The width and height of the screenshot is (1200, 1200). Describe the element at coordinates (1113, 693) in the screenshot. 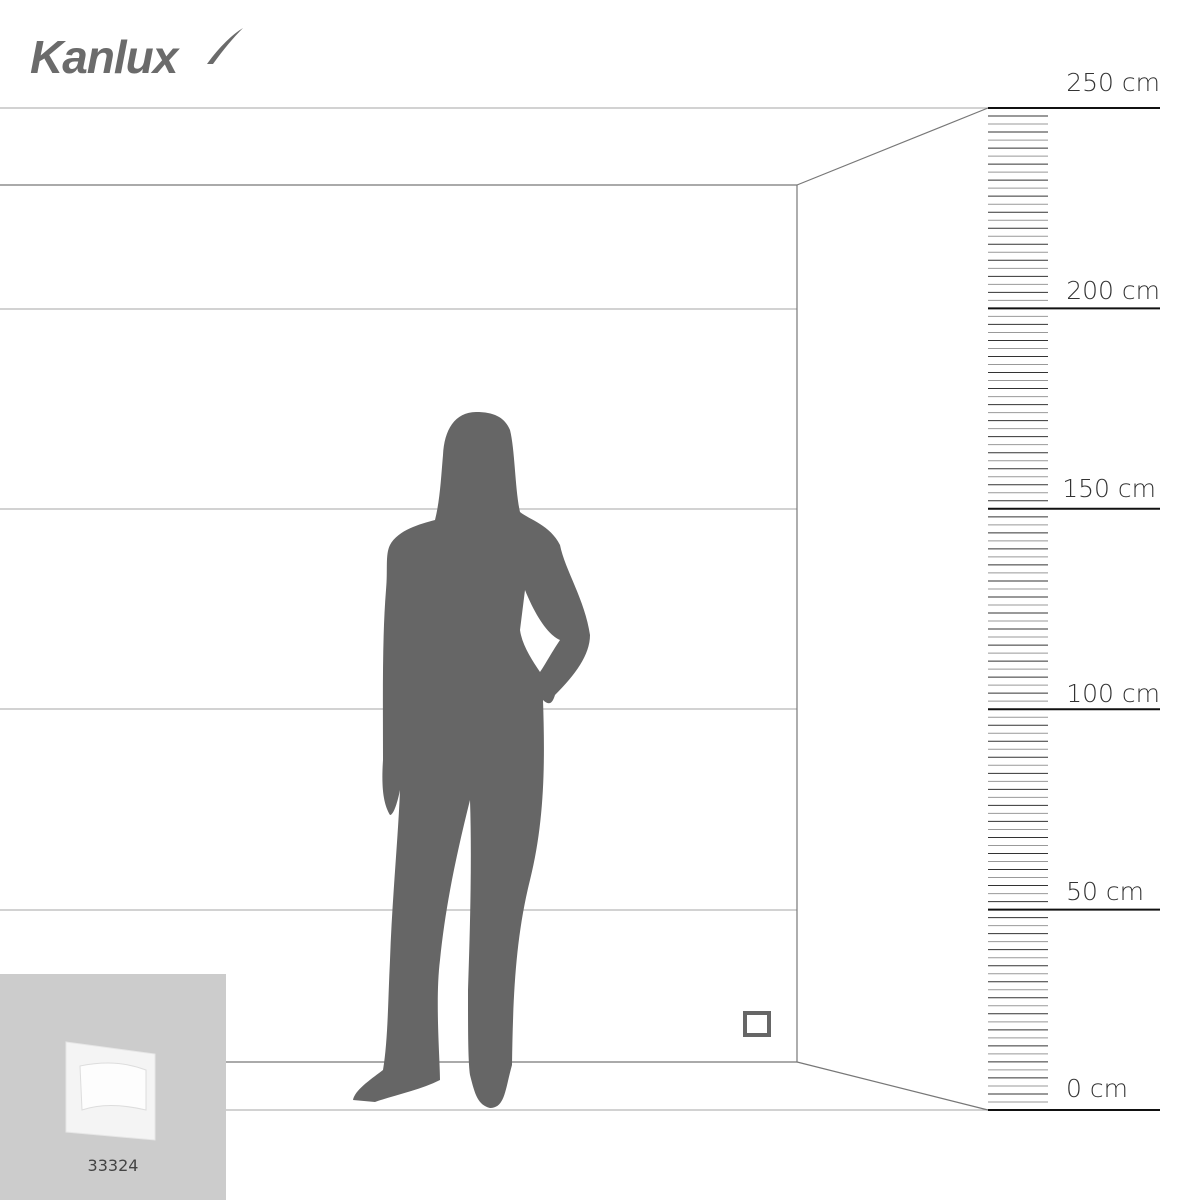

I see `scale-label-100: 100 cm` at that location.